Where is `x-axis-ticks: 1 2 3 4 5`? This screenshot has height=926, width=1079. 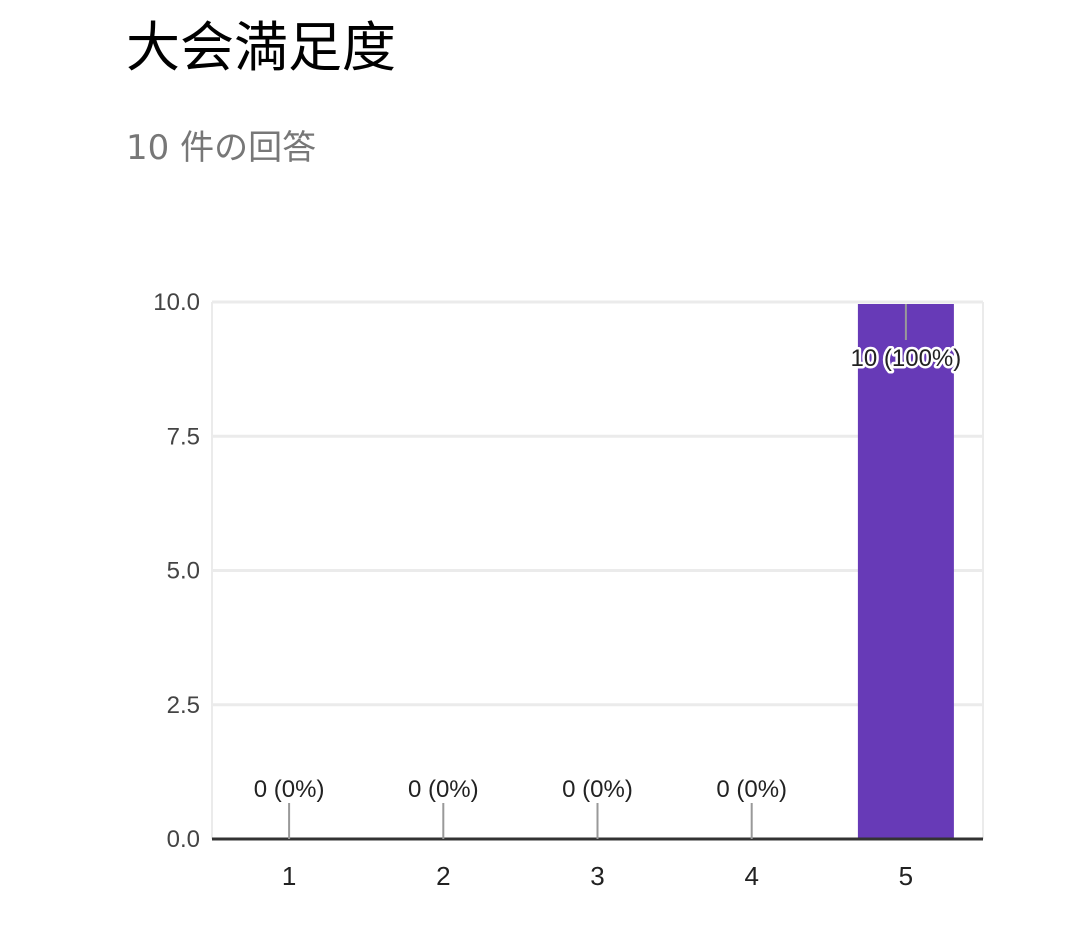 x-axis-ticks: 1 2 3 4 5 is located at coordinates (597, 864).